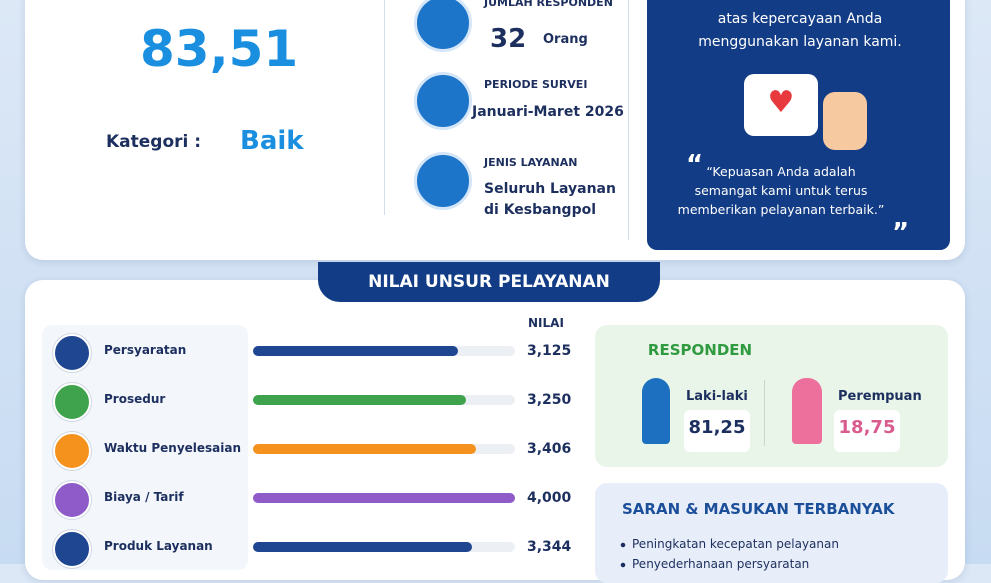 This screenshot has width=991, height=583. I want to click on saran-item: Peningkatan kecepatan pelayanan, so click(729, 544).